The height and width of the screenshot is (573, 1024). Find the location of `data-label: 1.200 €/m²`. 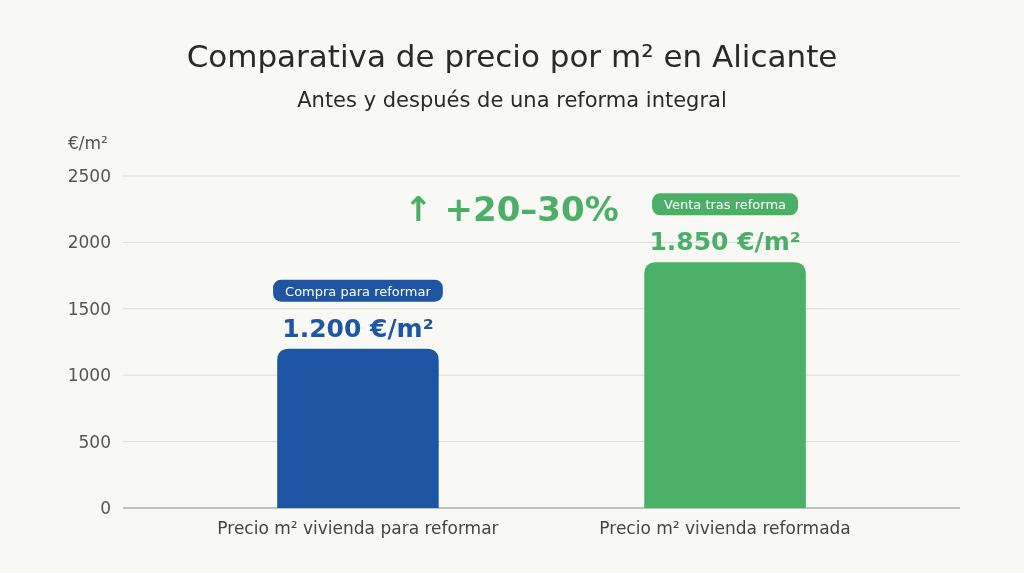

data-label: 1.200 €/m² is located at coordinates (358, 328).